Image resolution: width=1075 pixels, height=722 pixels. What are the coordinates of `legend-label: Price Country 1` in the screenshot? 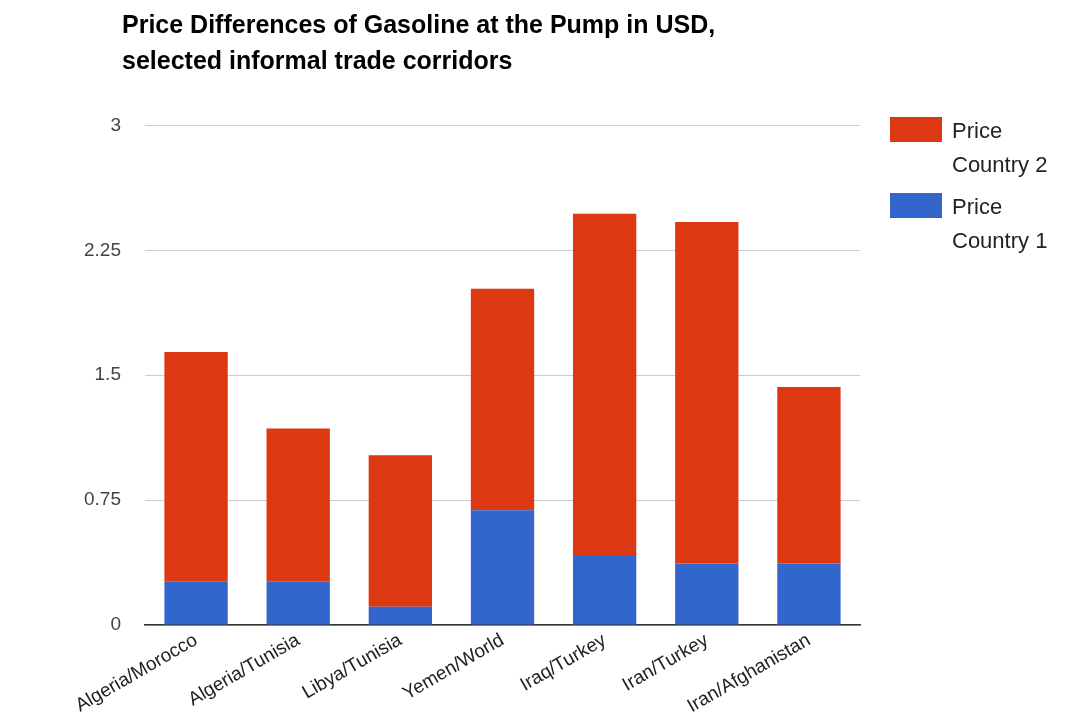 It's located at (1000, 224).